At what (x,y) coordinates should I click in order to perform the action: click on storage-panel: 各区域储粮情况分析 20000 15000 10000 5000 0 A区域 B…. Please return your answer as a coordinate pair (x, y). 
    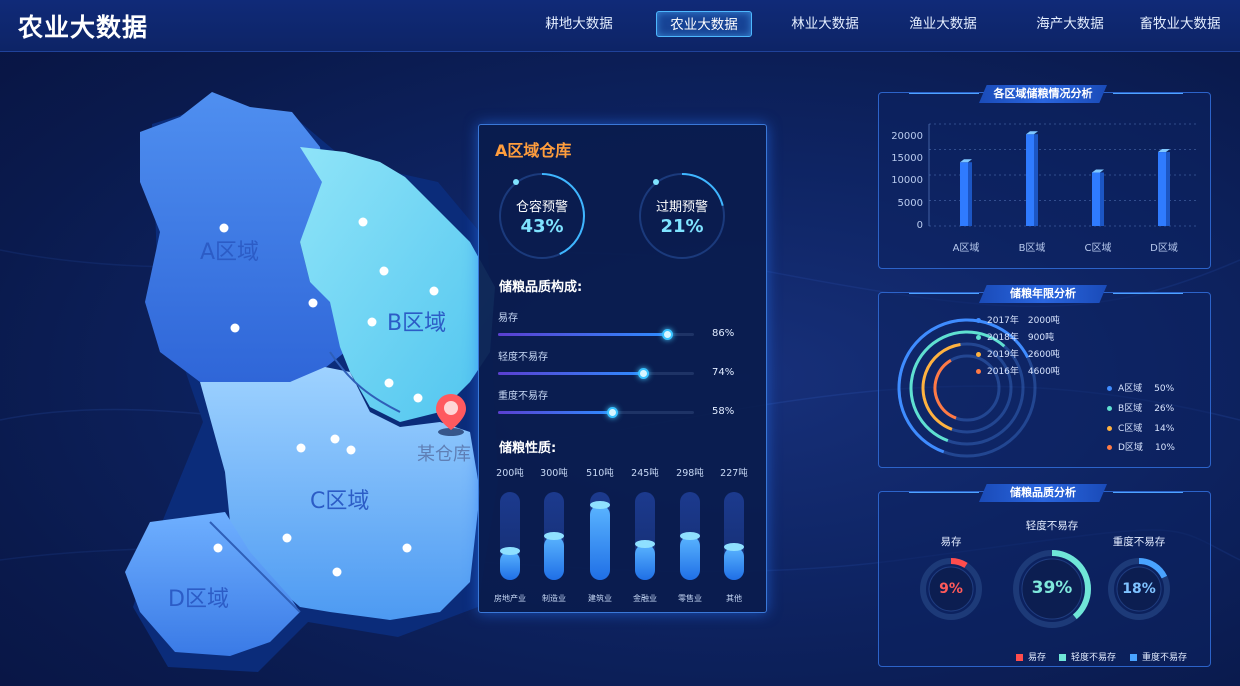
    Looking at the image, I should click on (1044, 177).